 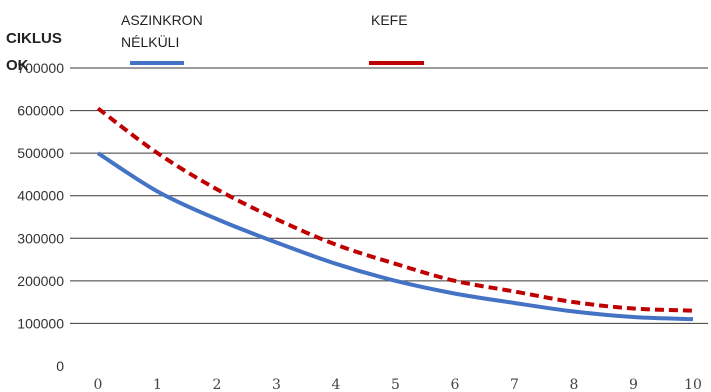 What do you see at coordinates (389, 20) in the screenshot?
I see `legend-label-1-0: KEFE` at bounding box center [389, 20].